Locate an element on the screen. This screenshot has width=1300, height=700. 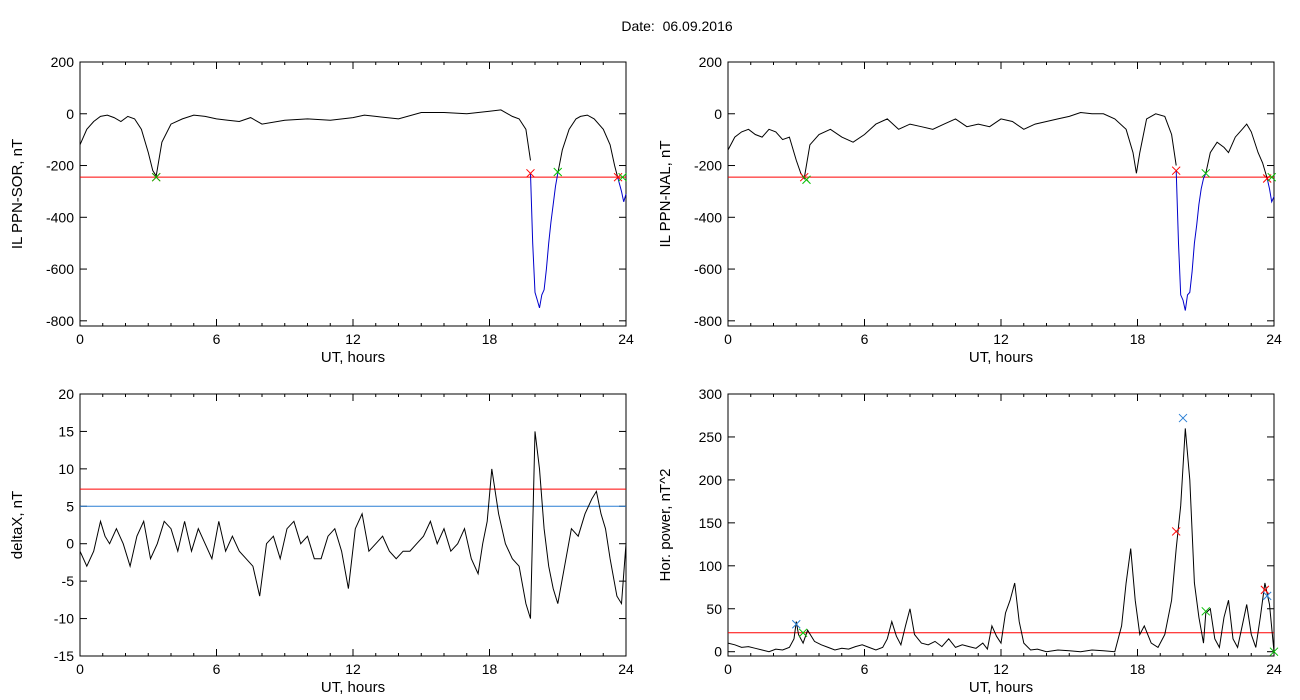
y-tick-label: 50 is located at coordinates (714, 609).